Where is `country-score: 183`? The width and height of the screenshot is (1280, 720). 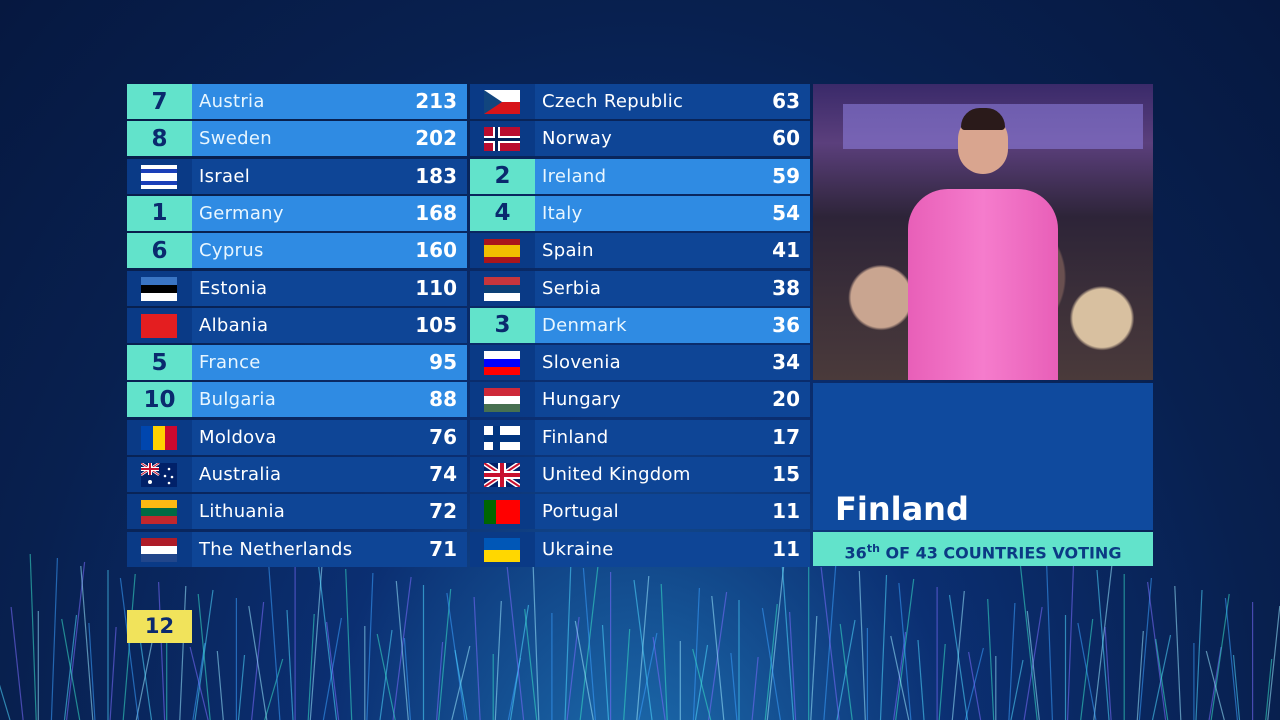
country-score: 183 is located at coordinates (436, 175).